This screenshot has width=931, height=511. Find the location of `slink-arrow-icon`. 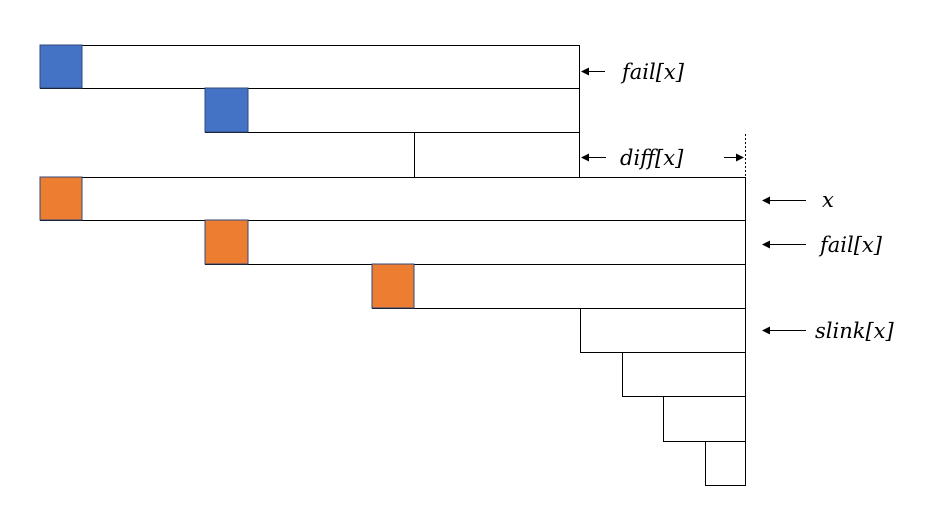

slink-arrow-icon is located at coordinates (784, 330).